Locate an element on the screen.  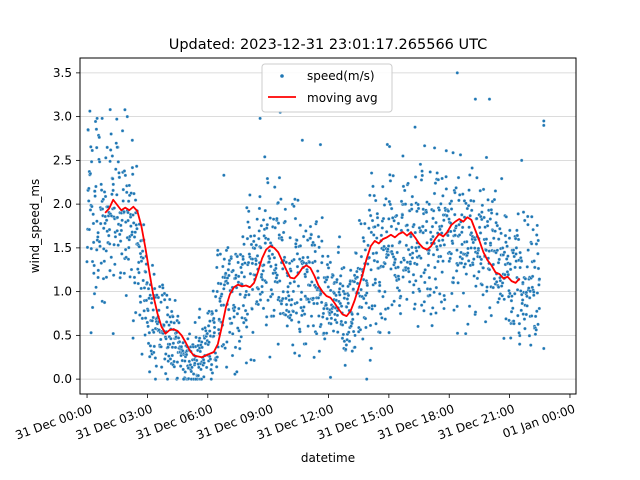
chart-title: Updated: 2023-12-31 23:01:17.265566 UTC is located at coordinates (328, 45).